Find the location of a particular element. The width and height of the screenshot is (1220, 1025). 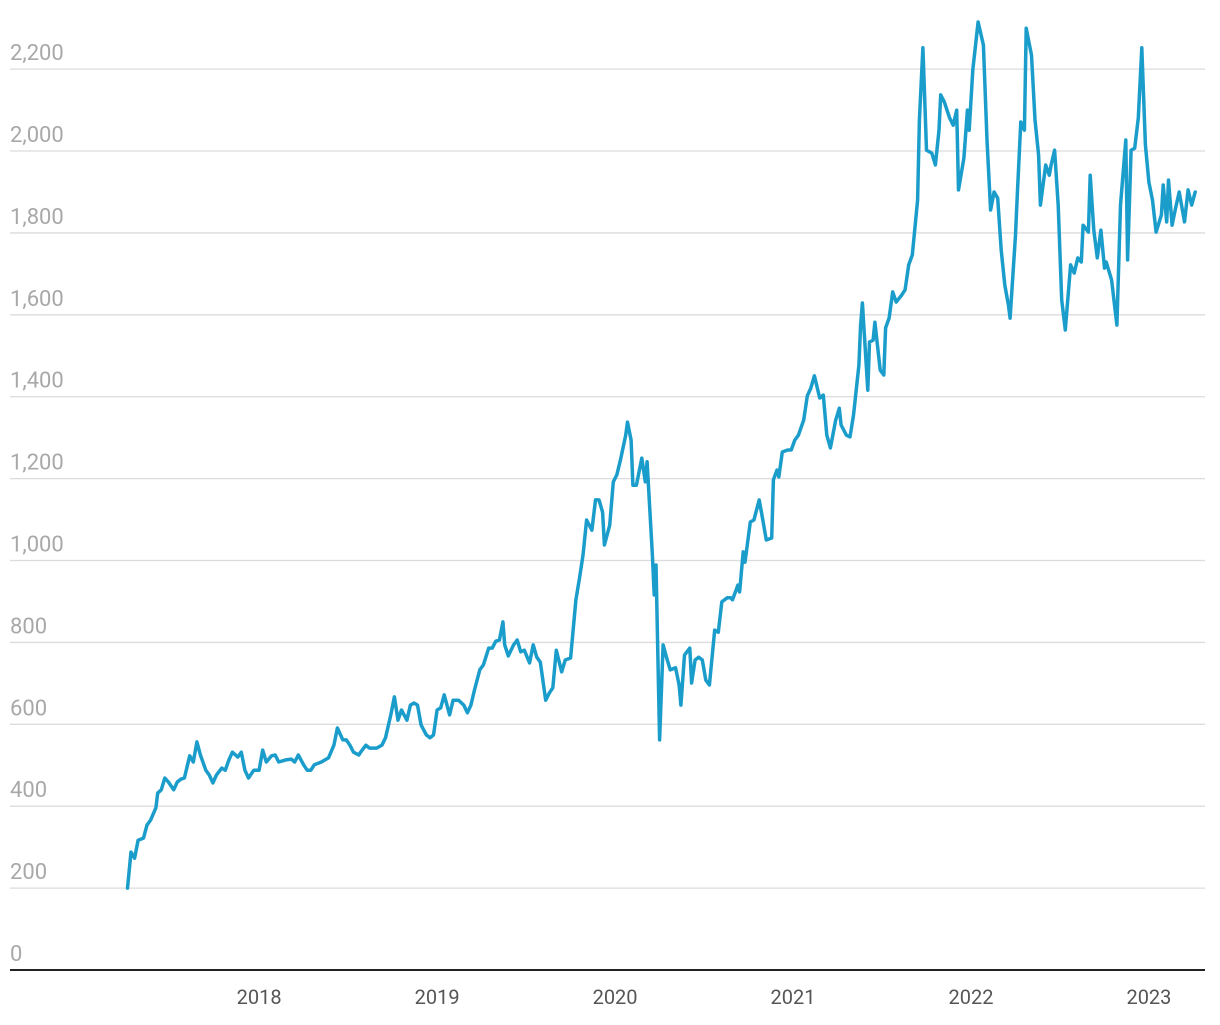

y-tick-label: 600 is located at coordinates (28, 708).